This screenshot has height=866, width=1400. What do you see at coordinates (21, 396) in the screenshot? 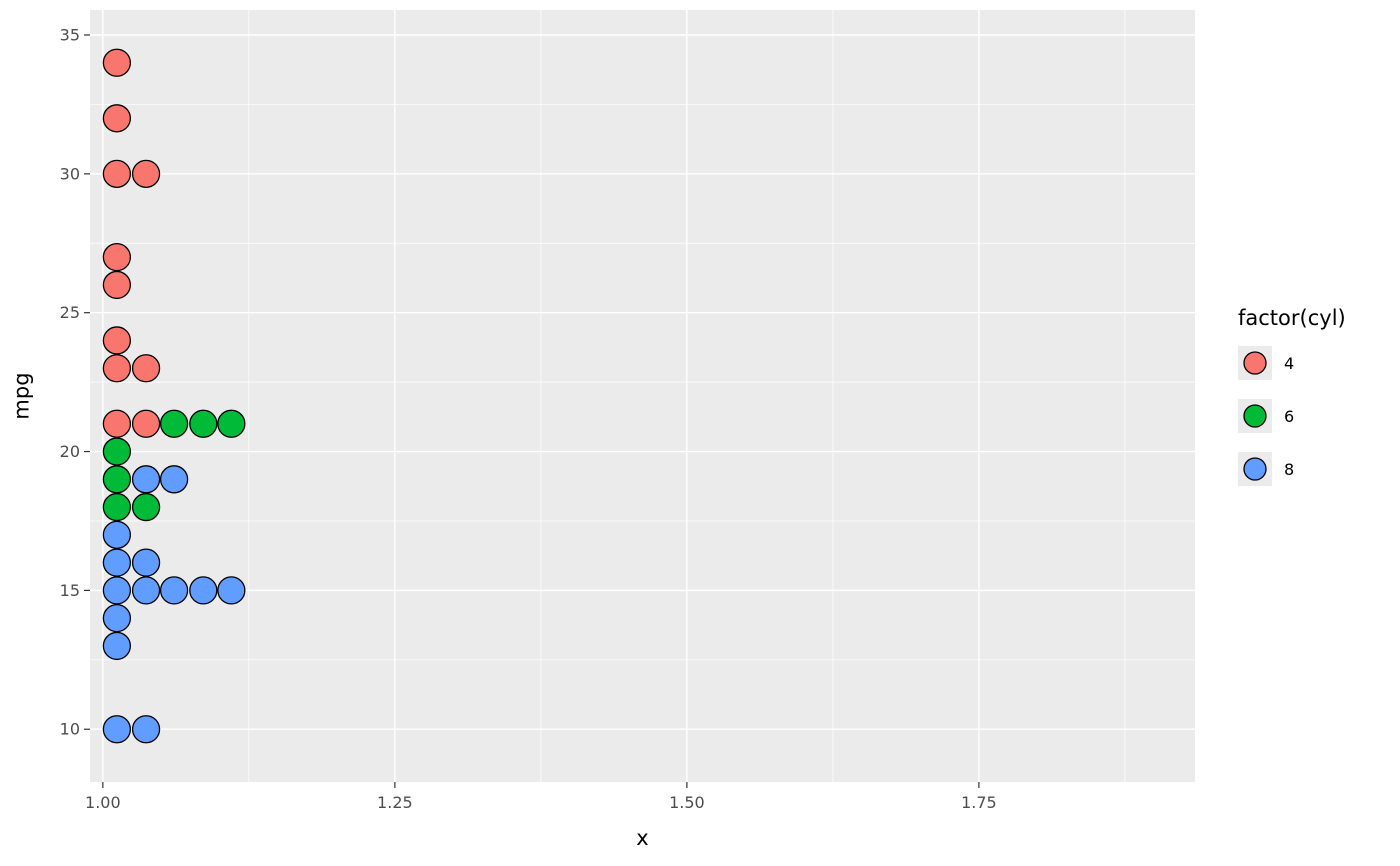
I see `y-axis-title: mpg` at bounding box center [21, 396].